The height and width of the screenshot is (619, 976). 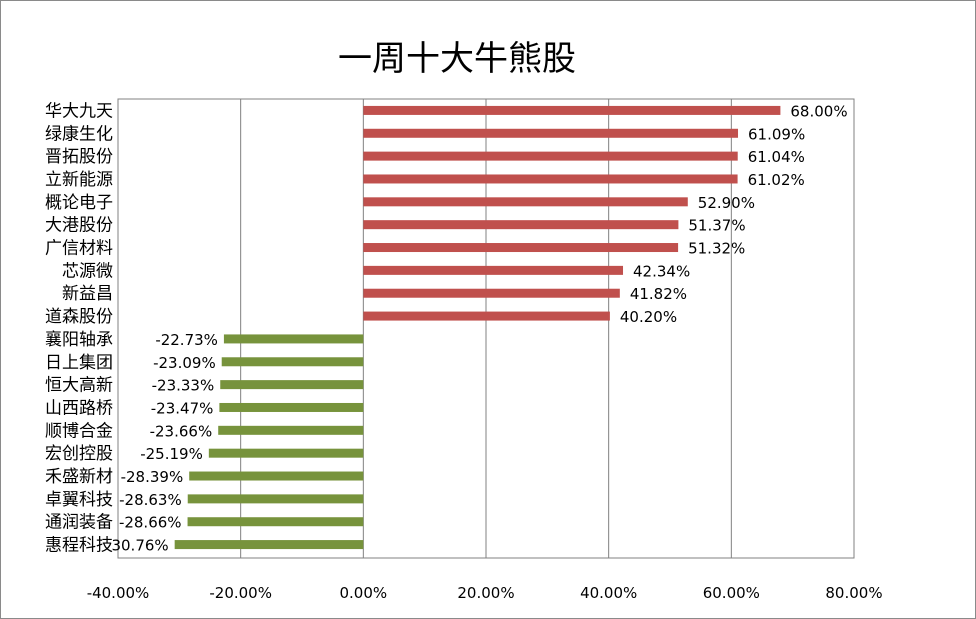 What do you see at coordinates (661, 271) in the screenshot?
I see `data-label: 42.34%` at bounding box center [661, 271].